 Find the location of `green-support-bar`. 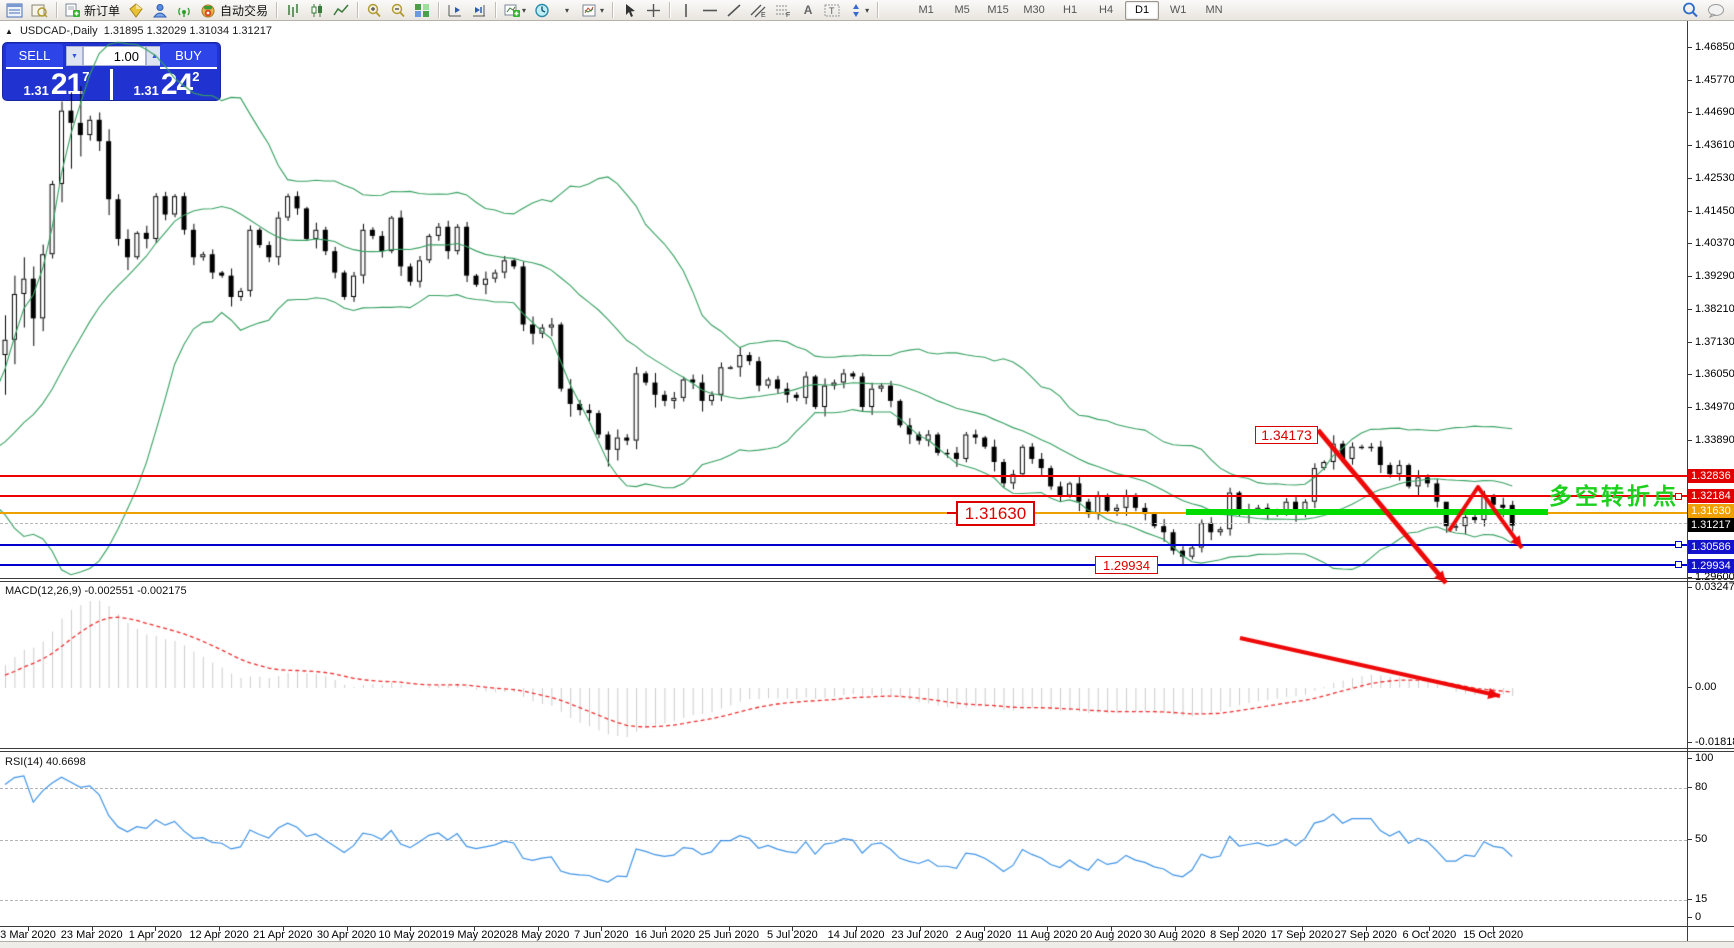

green-support-bar is located at coordinates (1367, 512).